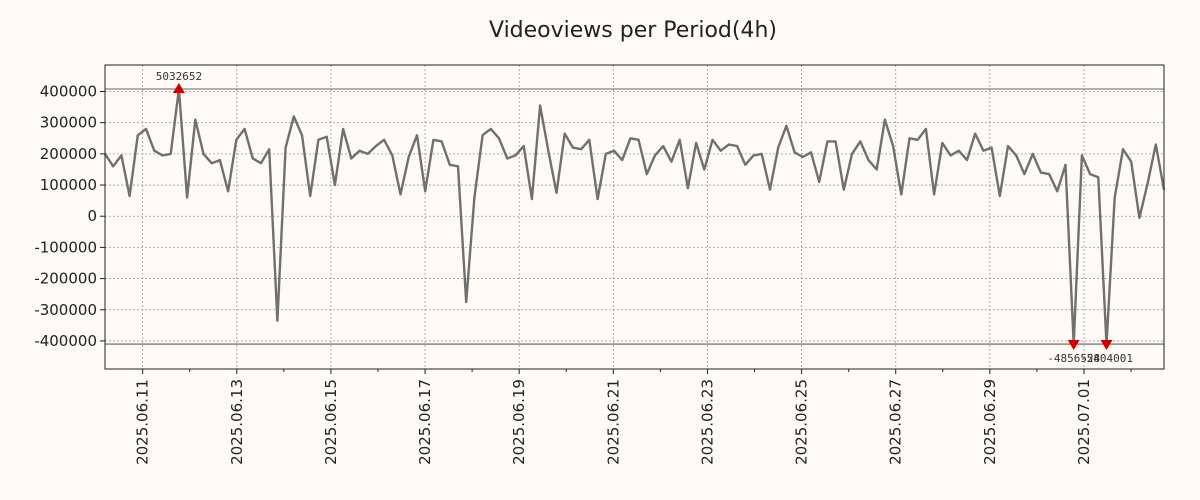 The width and height of the screenshot is (1200, 500). I want to click on y-tick-label: -100000, so click(65, 247).